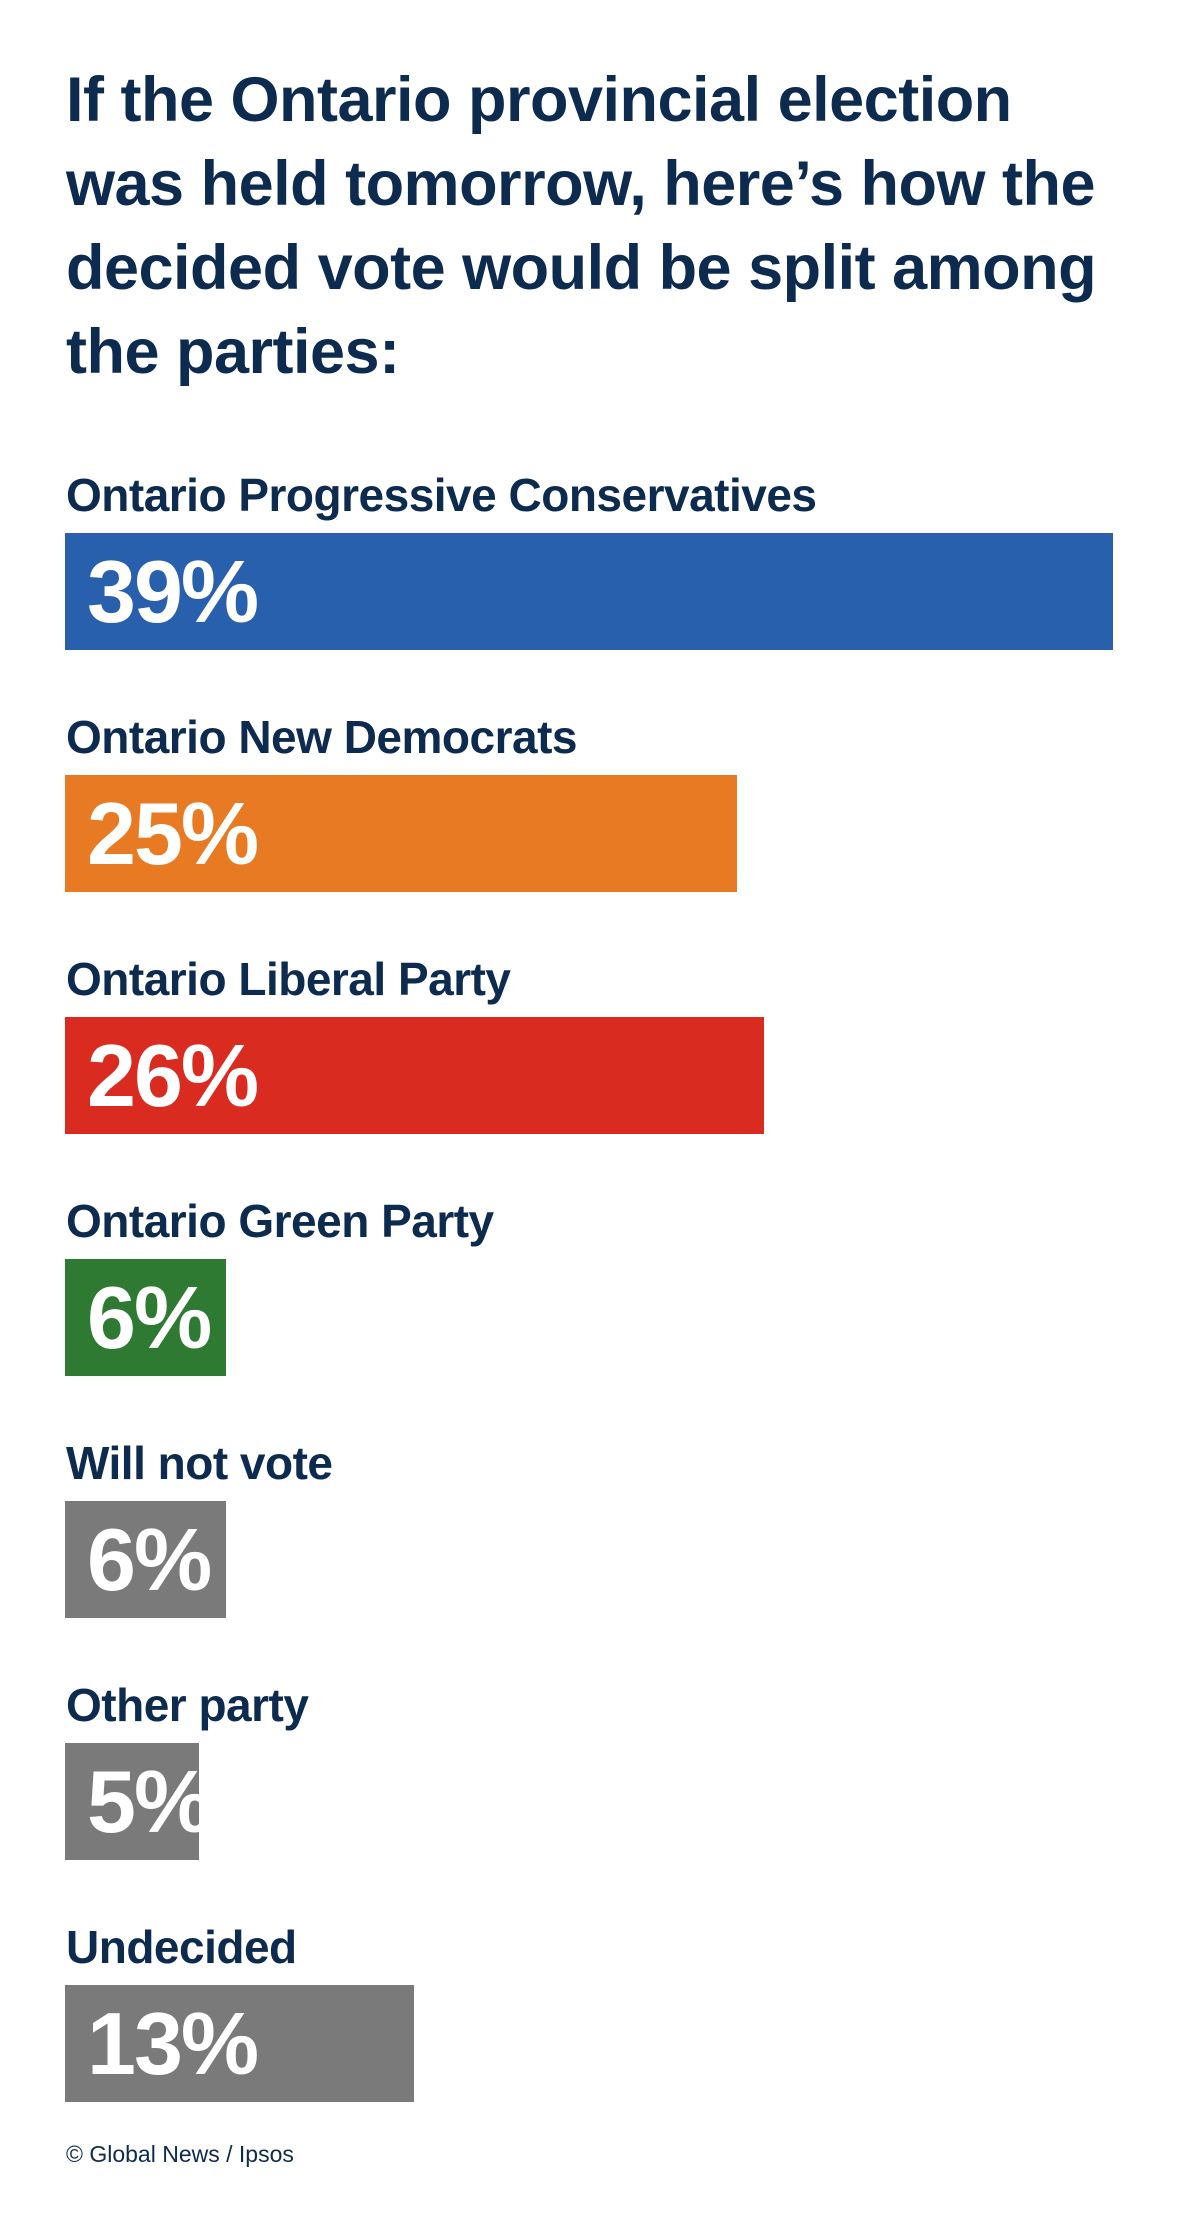 Image resolution: width=1200 pixels, height=2237 pixels. I want to click on category-label: Ontario New Democrats, so click(321, 737).